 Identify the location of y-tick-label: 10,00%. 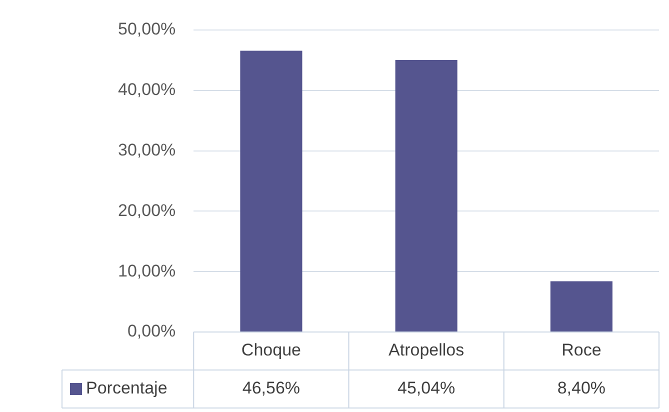
(147, 270).